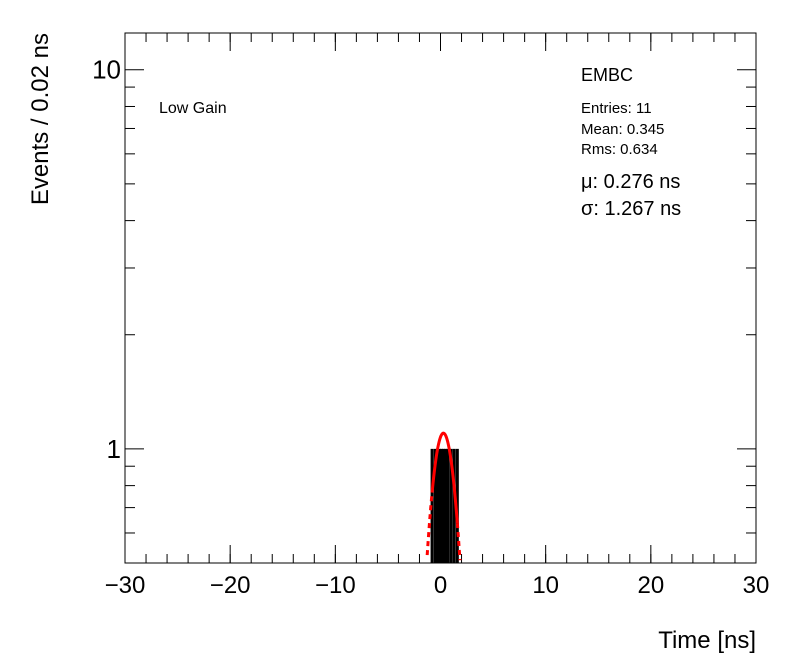 The height and width of the screenshot is (672, 796). What do you see at coordinates (619, 149) in the screenshot?
I see `stat-rms: Rms: 0.634` at bounding box center [619, 149].